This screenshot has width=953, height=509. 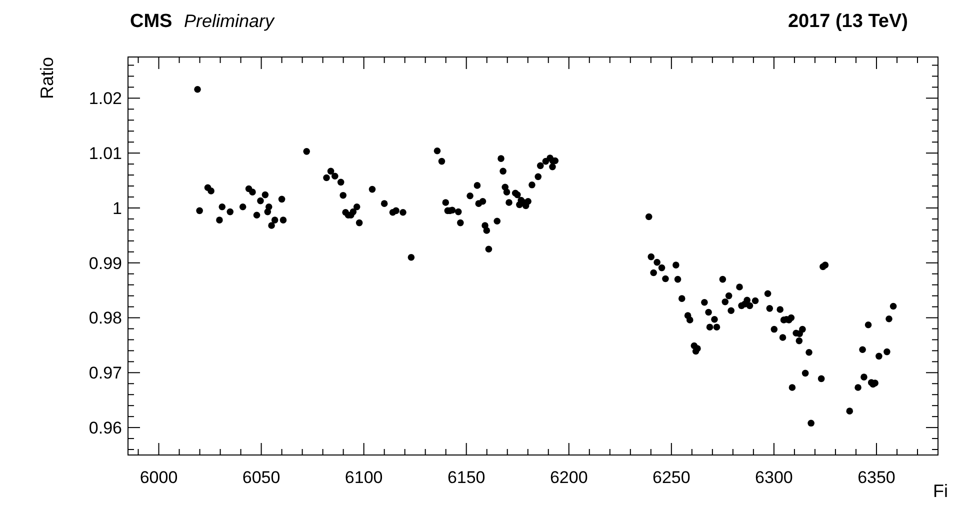 What do you see at coordinates (117, 208) in the screenshot?
I see `y-tick-label: 1` at bounding box center [117, 208].